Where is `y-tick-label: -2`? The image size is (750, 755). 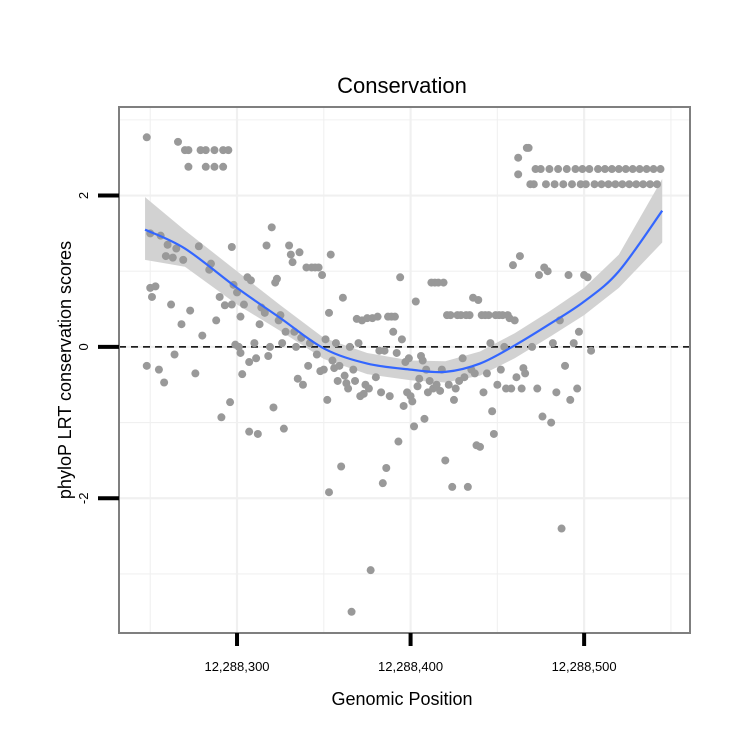 y-tick-label: -2 is located at coordinates (83, 499).